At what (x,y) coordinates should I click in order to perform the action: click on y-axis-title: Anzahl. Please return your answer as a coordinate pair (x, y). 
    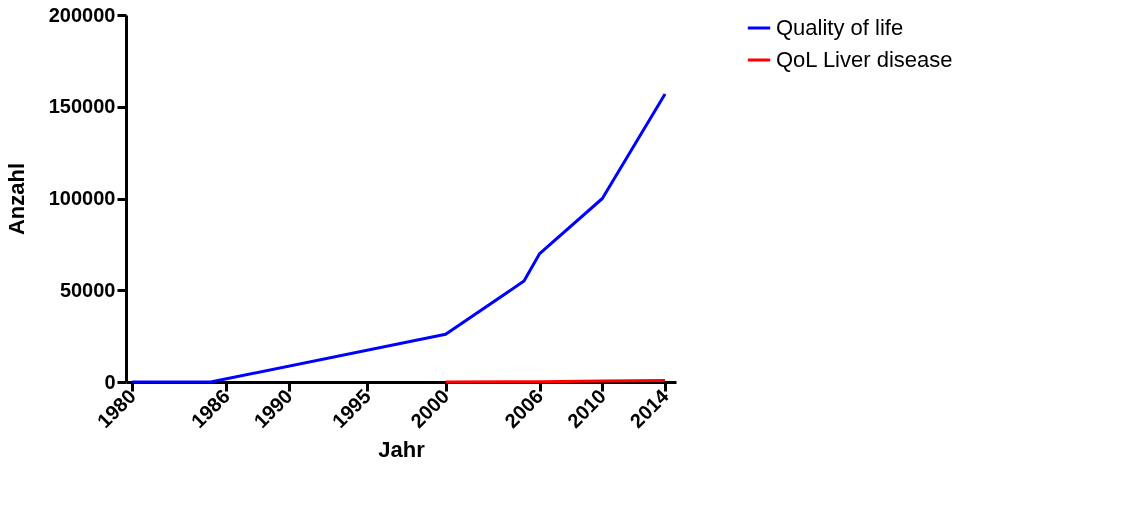
    Looking at the image, I should click on (16, 199).